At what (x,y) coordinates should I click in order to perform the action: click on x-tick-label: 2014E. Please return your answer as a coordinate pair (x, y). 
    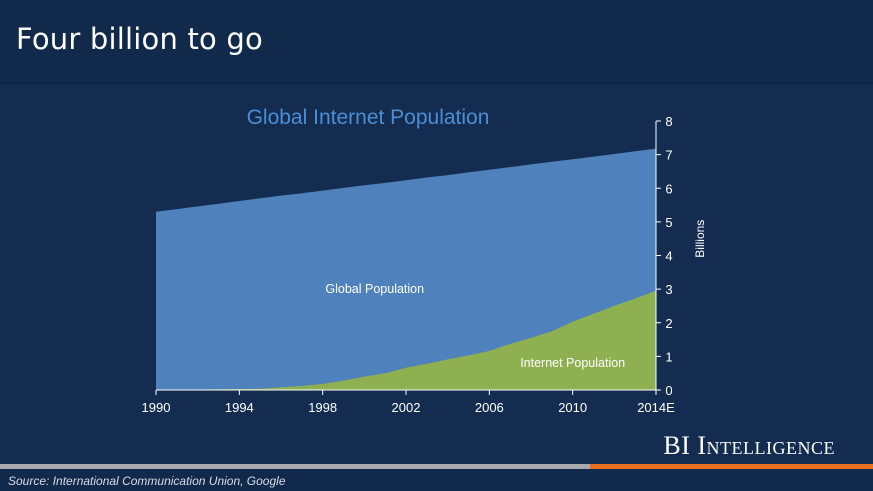
    Looking at the image, I should click on (656, 407).